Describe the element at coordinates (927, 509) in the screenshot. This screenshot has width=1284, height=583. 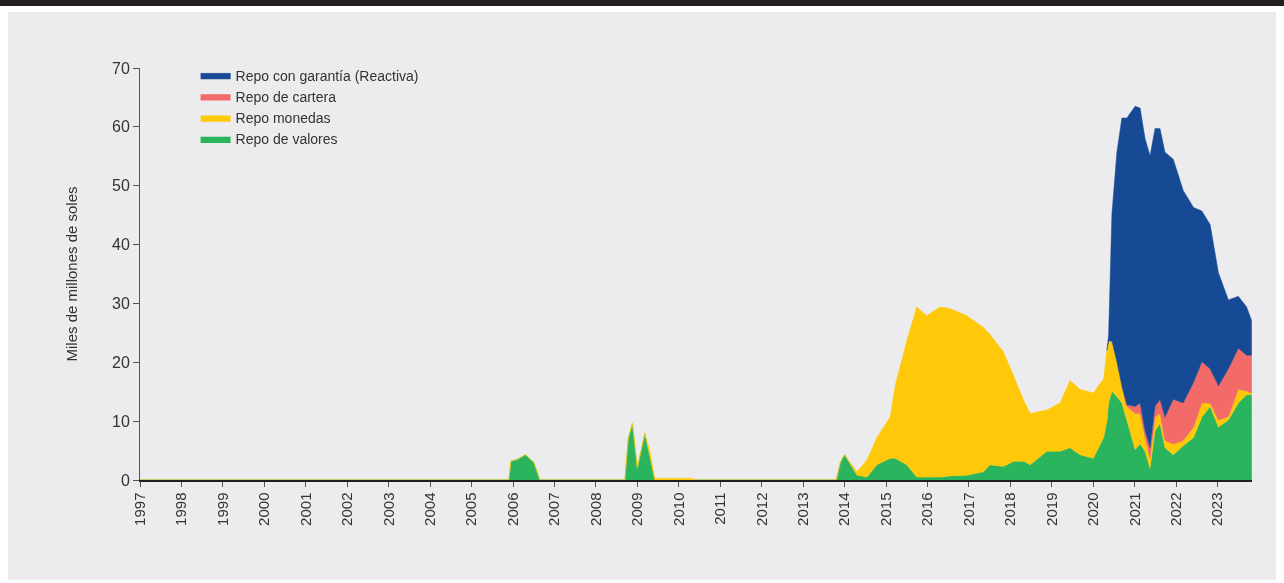
I see `x-tick-label: 2016` at that location.